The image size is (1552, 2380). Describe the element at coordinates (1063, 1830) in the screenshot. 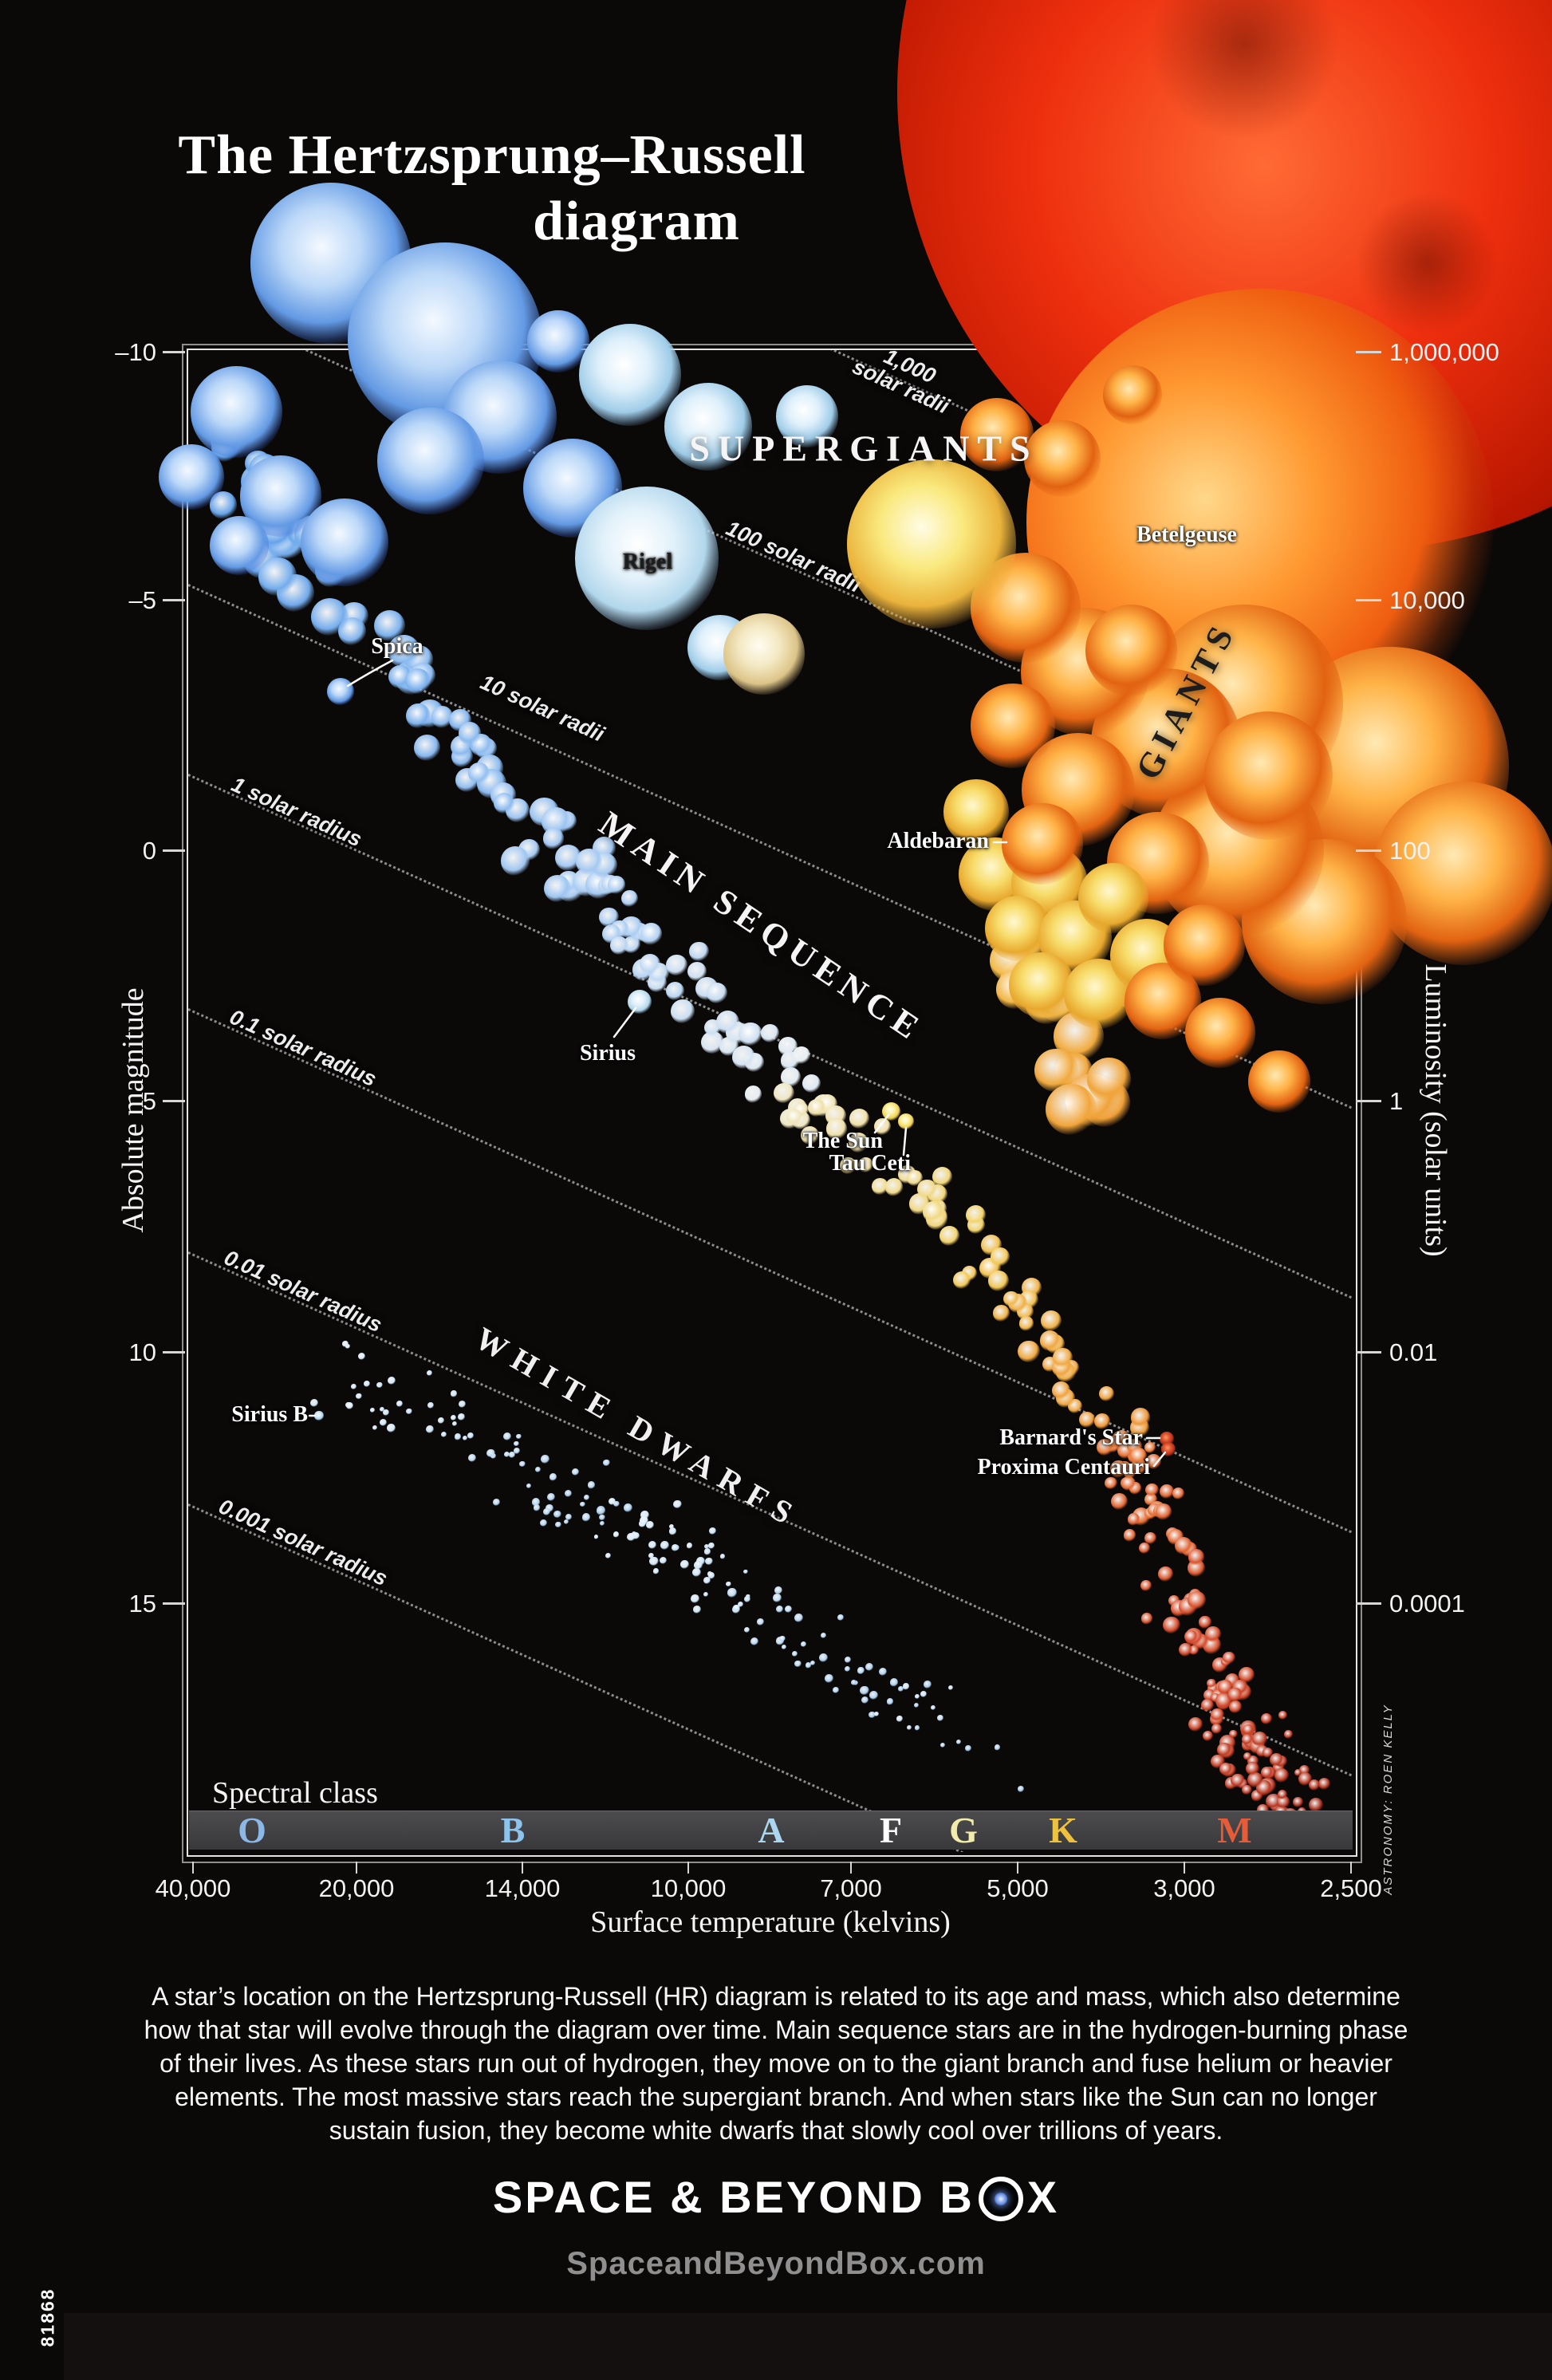

I see `spectral-class-letter-K: K` at that location.